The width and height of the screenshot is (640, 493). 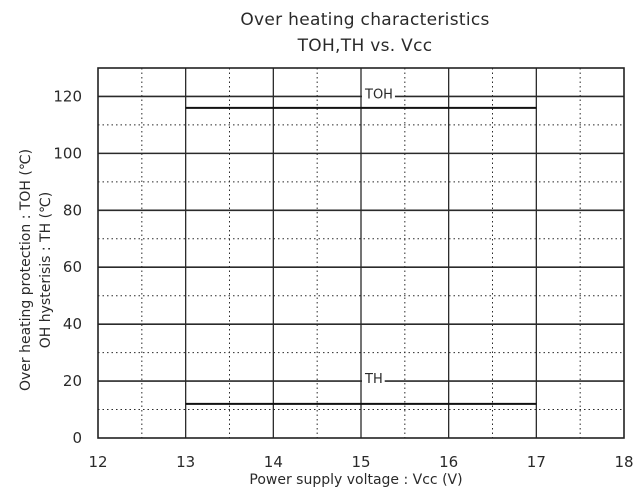 What do you see at coordinates (77, 438) in the screenshot?
I see `y-tick-label: 0` at bounding box center [77, 438].